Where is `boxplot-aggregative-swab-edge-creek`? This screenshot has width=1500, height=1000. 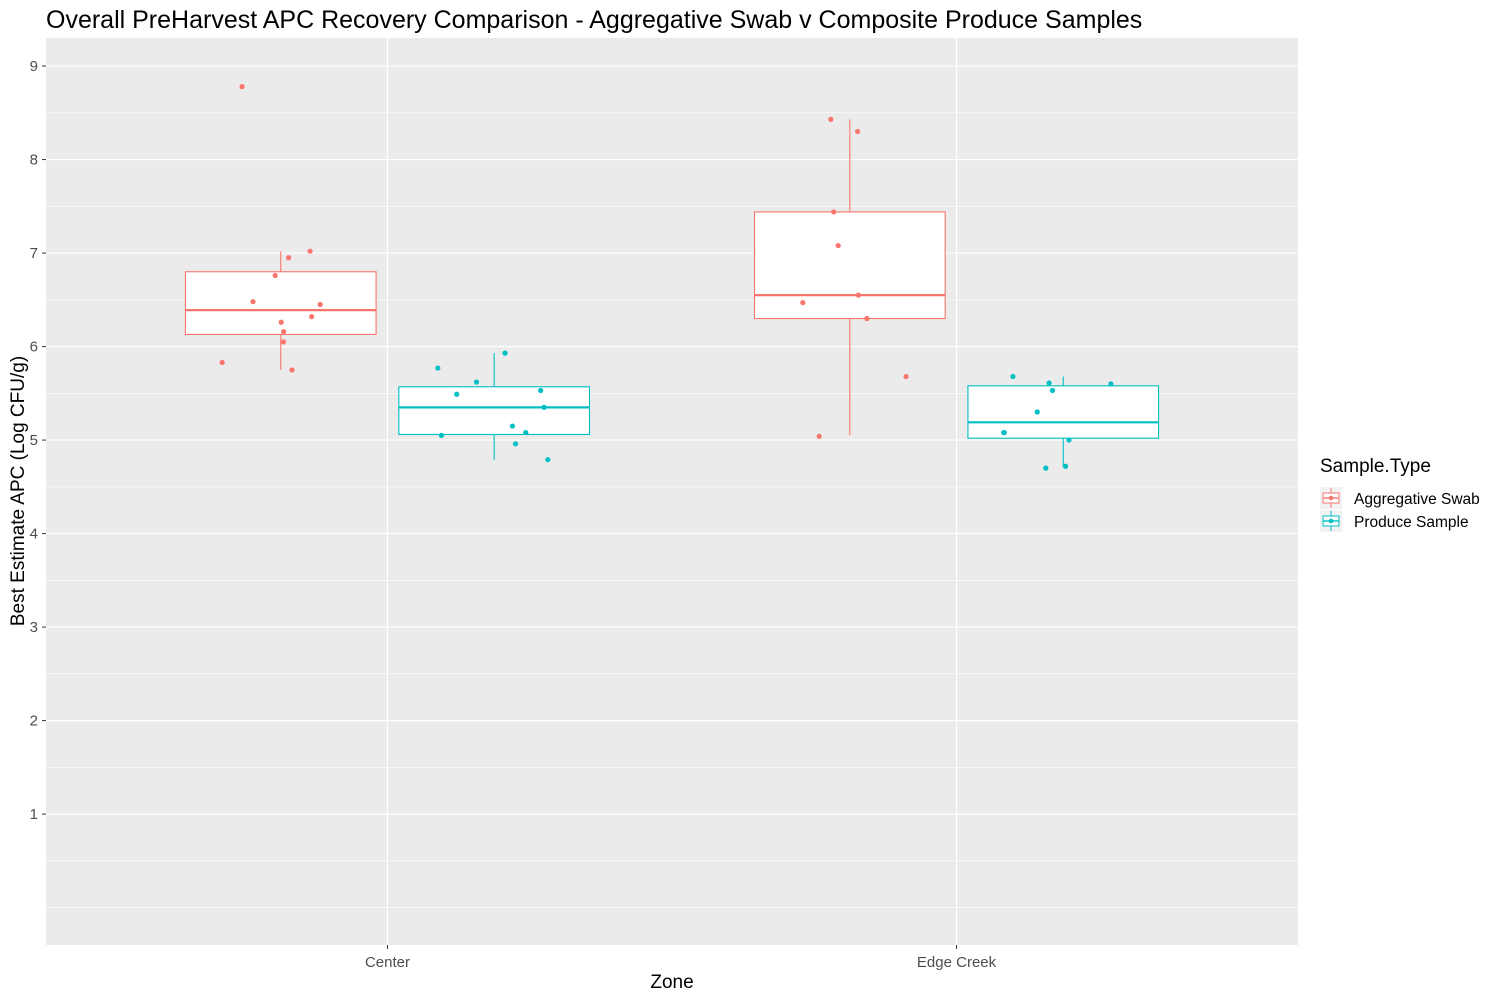
boxplot-aggregative-swab-edge-creek is located at coordinates (849, 277).